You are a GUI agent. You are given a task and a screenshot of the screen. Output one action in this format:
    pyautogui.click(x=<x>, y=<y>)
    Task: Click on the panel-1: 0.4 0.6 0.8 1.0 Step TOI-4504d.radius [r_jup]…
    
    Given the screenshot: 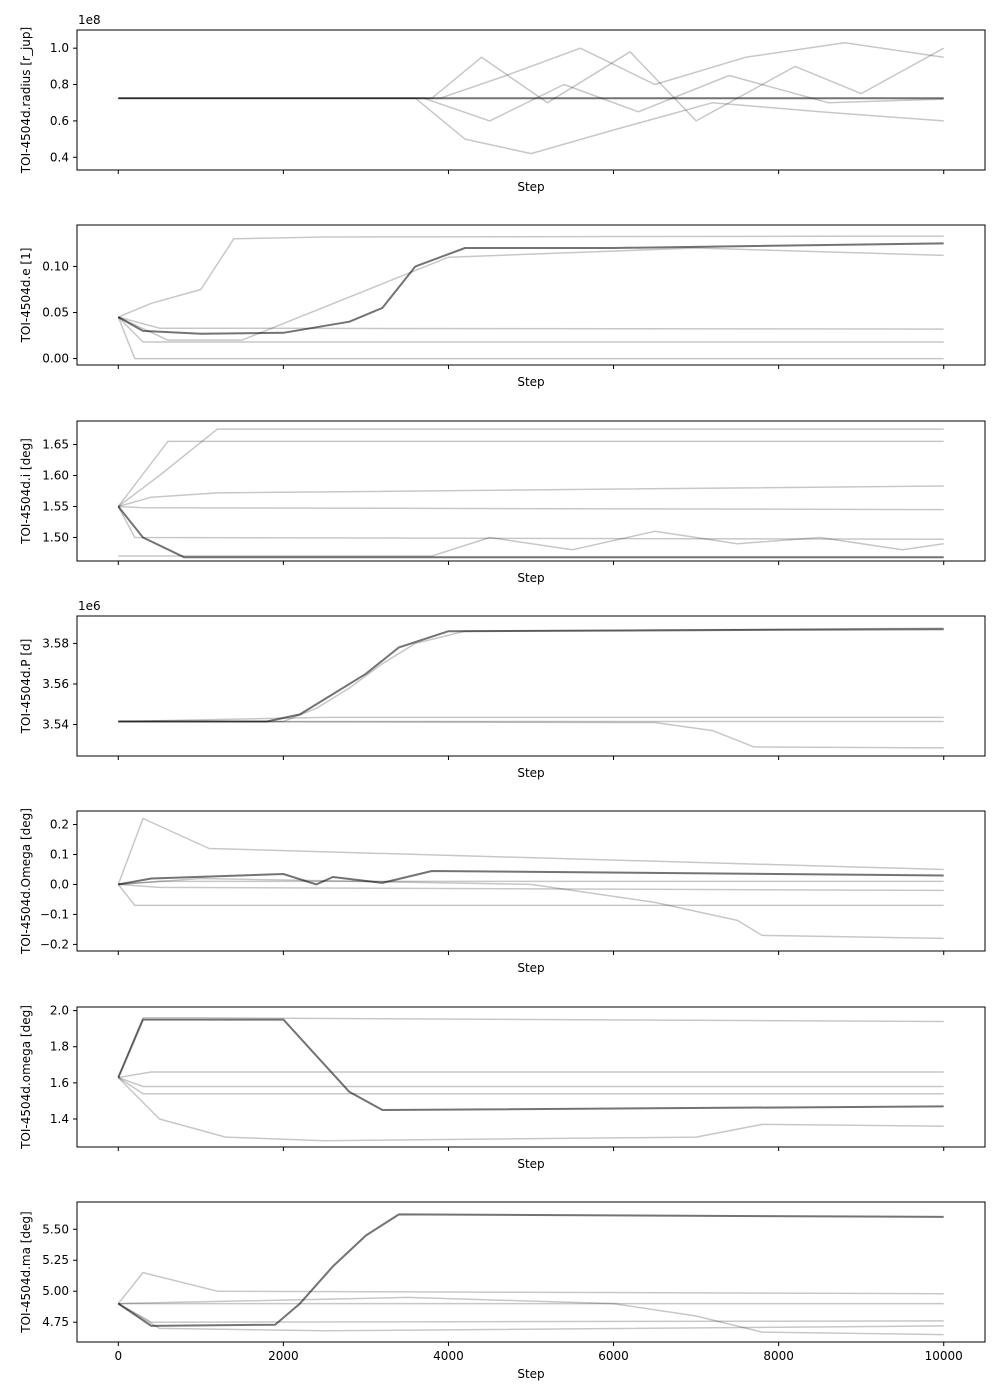 What is the action you would take?
    pyautogui.click(x=502, y=103)
    